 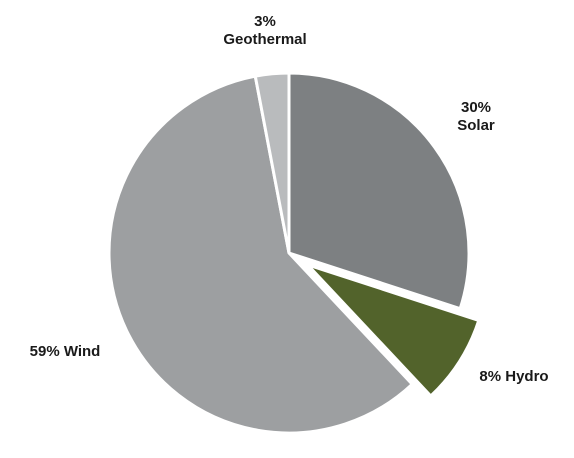 What do you see at coordinates (476, 107) in the screenshot?
I see `slice-label-line: 30%` at bounding box center [476, 107].